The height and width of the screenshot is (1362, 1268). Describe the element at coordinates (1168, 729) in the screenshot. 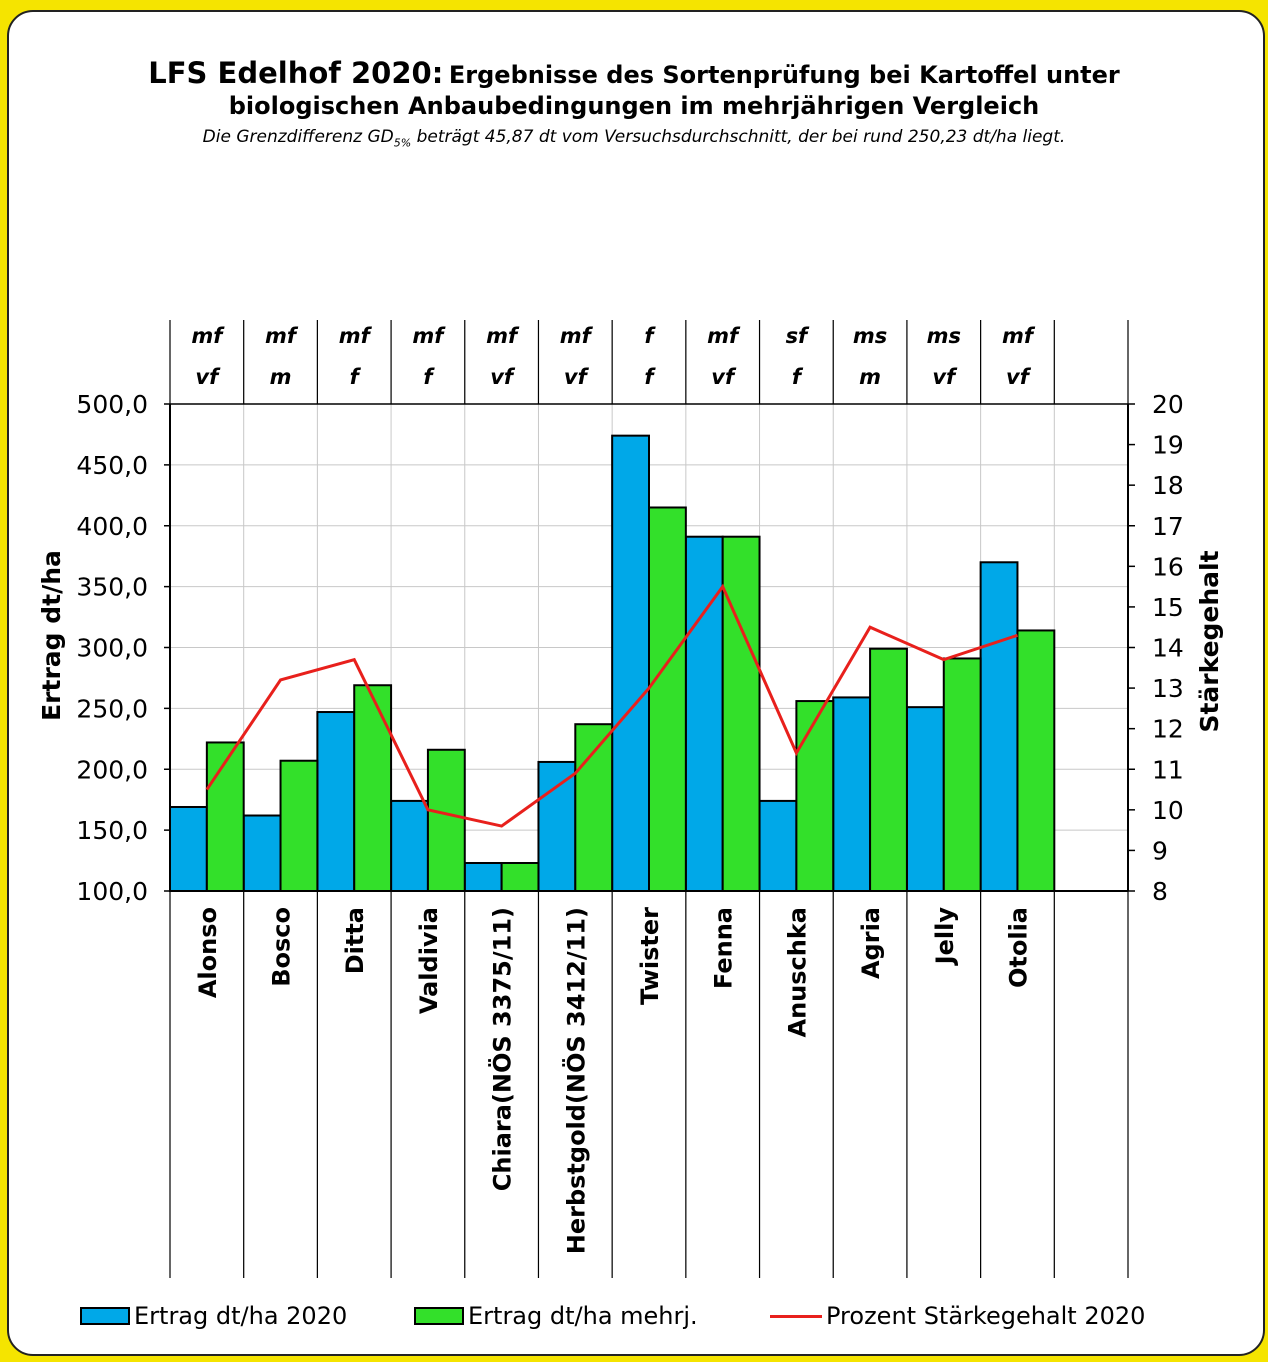

I see `y2-tick-label: 12` at that location.